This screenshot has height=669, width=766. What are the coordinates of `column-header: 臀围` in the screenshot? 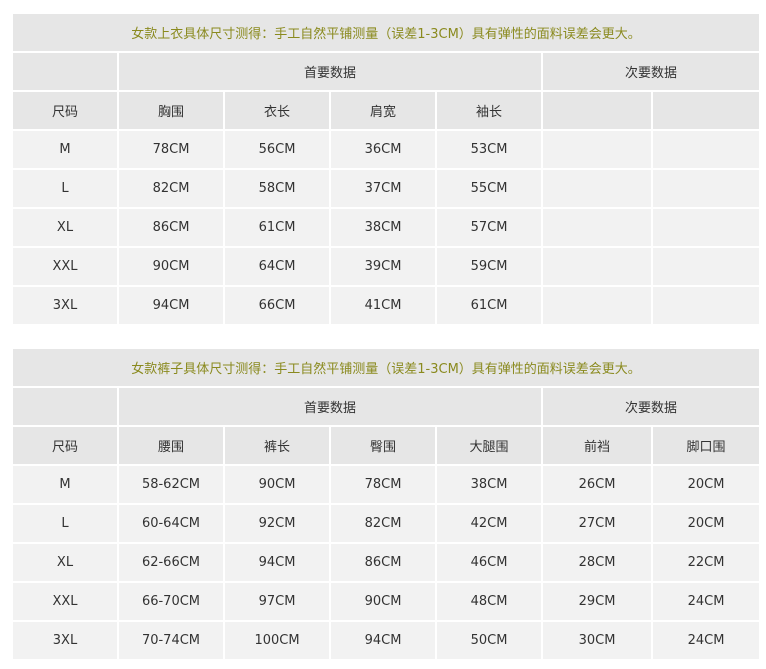 It's located at (383, 445).